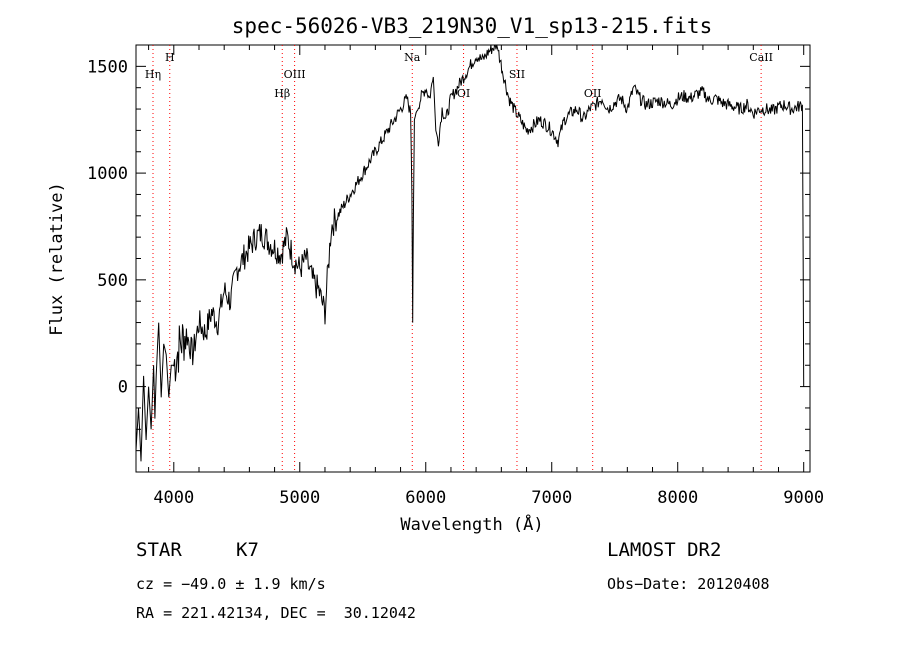  I want to click on spectral-line-label: Na, so click(412, 57).